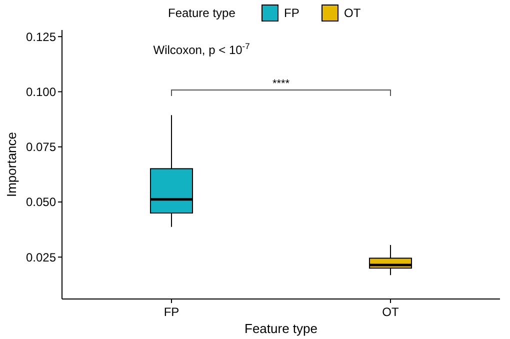  I want to click on y-axis-title: Importance, so click(11, 165).